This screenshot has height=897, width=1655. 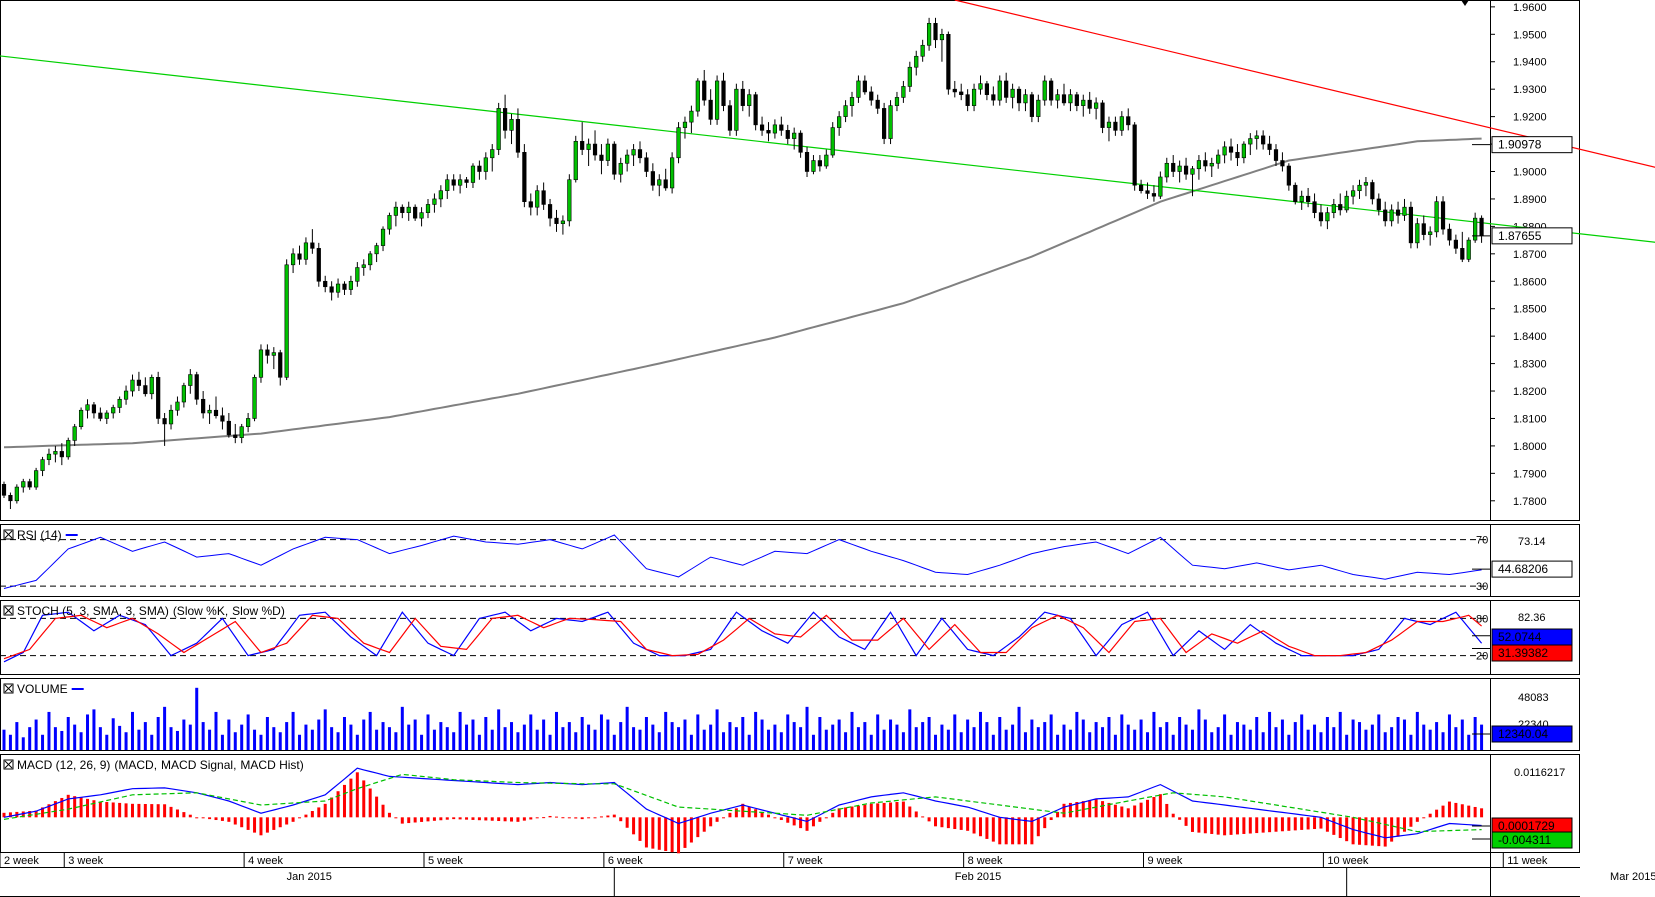 I want to click on rsi-panel: 70 30 73.14 44.68206 RSI (14), so click(x=790, y=560).